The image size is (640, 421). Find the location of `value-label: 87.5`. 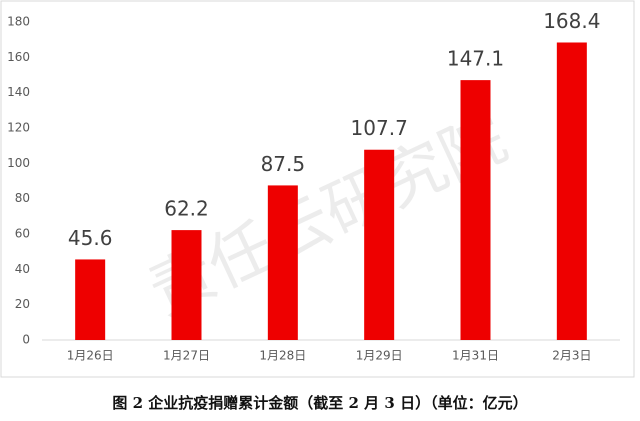

value-label: 87.5 is located at coordinates (283, 164).